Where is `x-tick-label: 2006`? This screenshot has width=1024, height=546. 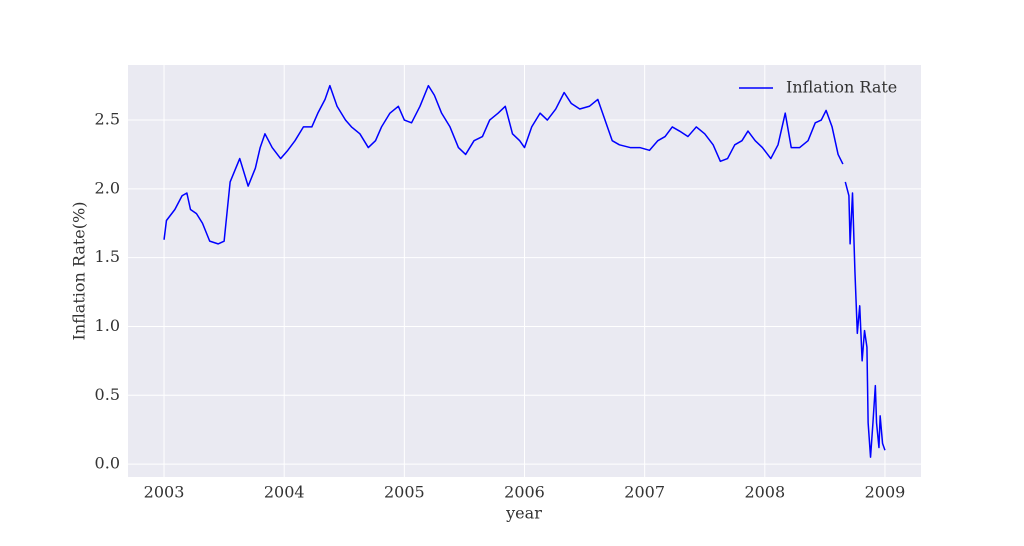 x-tick-label: 2006 is located at coordinates (524, 492).